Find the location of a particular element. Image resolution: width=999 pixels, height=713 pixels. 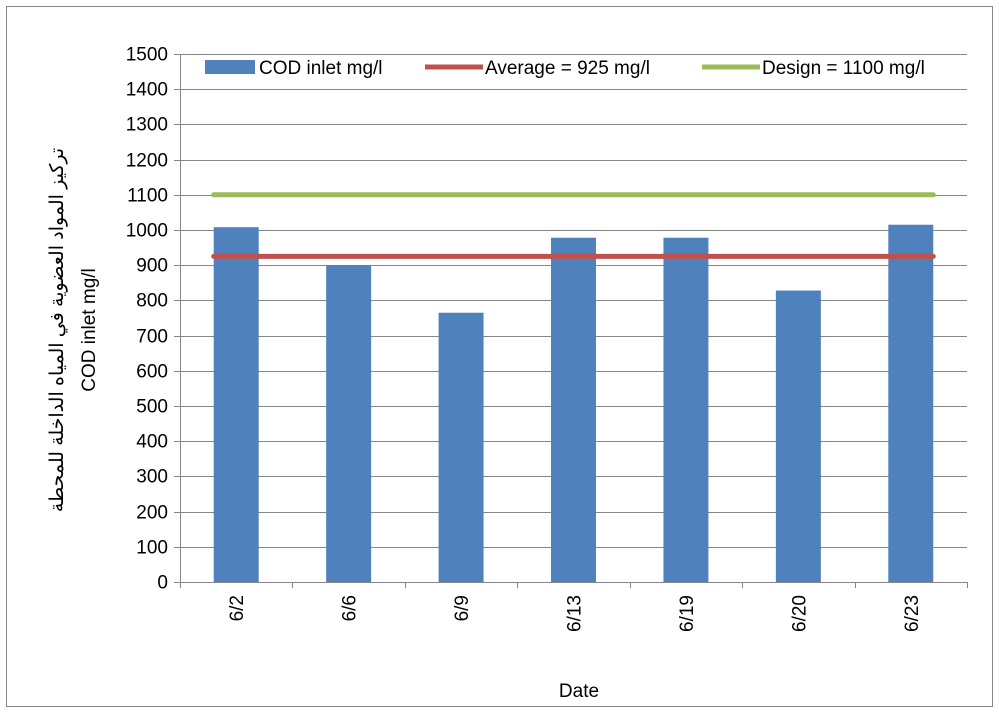

y-tick-label: 1000 is located at coordinates (147, 231).